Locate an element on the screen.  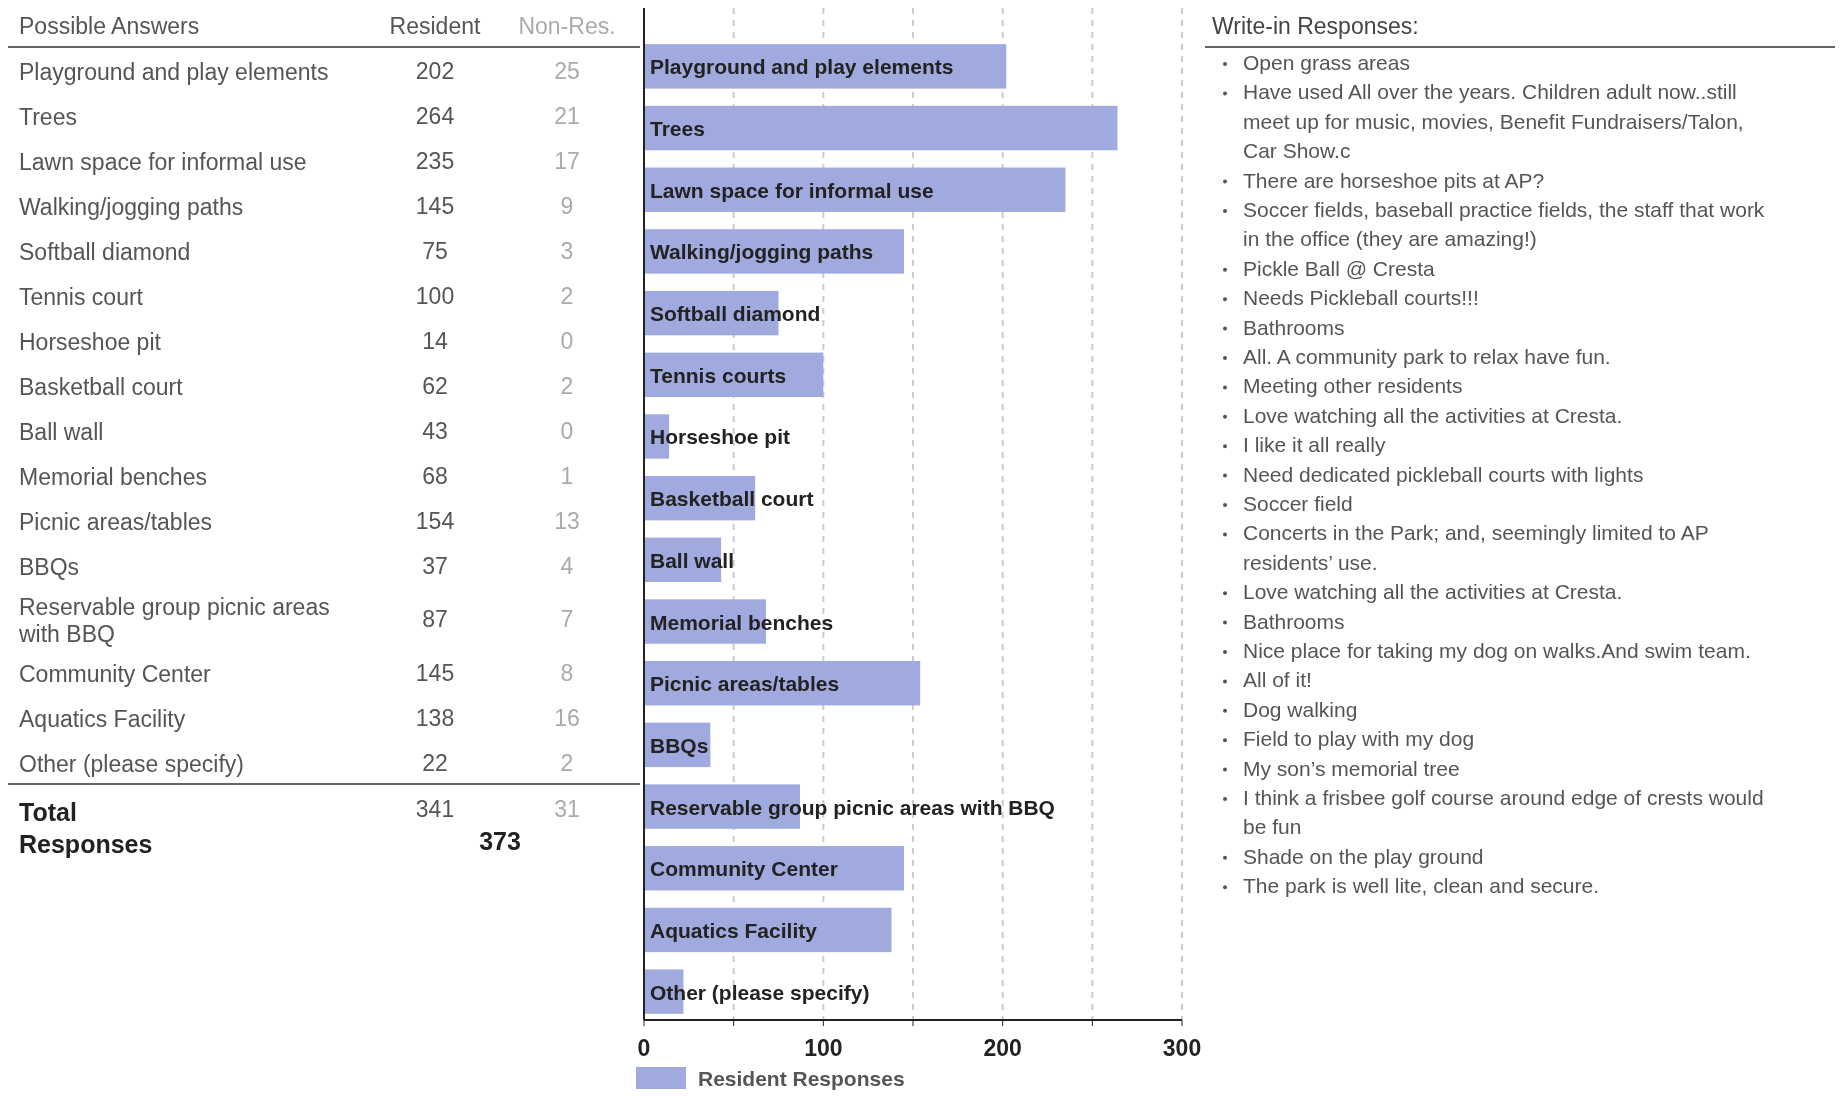
text: Needs Pickleball courts!!! is located at coordinates (1361, 298).